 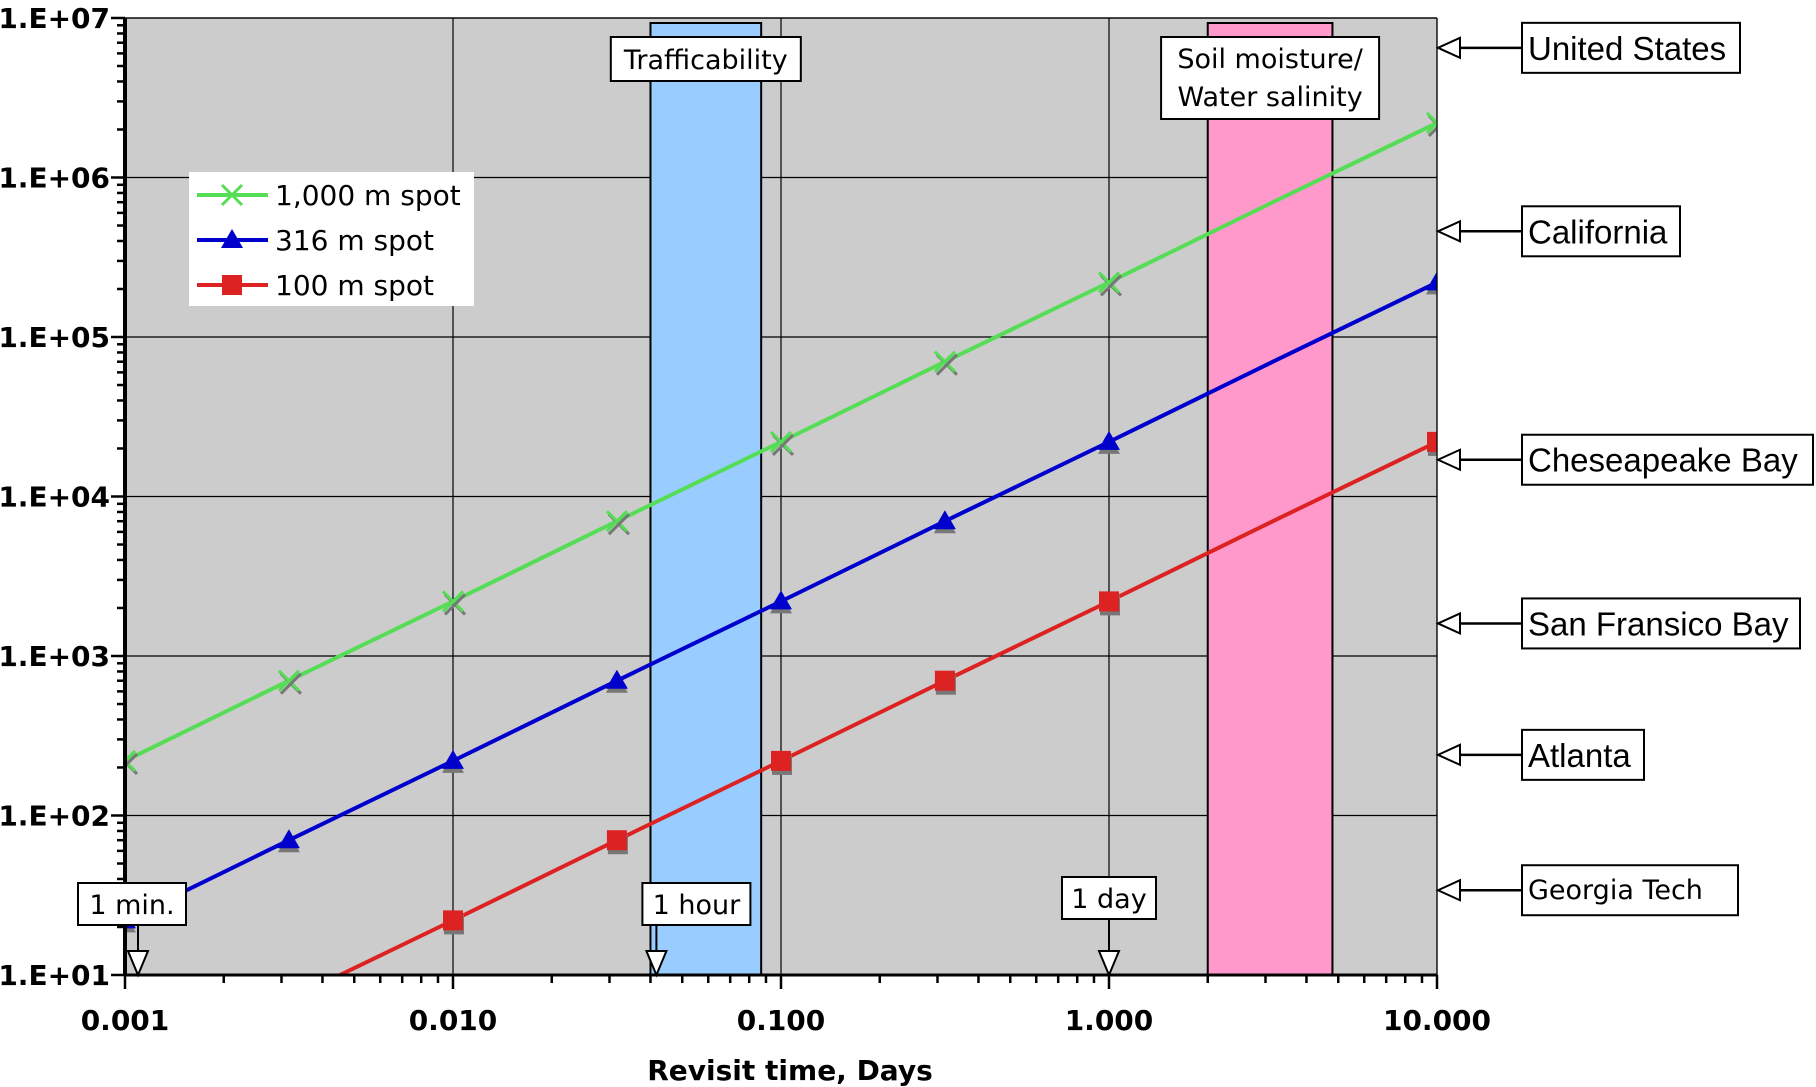 I want to click on x-tick-label: 0.001, so click(x=125, y=1020).